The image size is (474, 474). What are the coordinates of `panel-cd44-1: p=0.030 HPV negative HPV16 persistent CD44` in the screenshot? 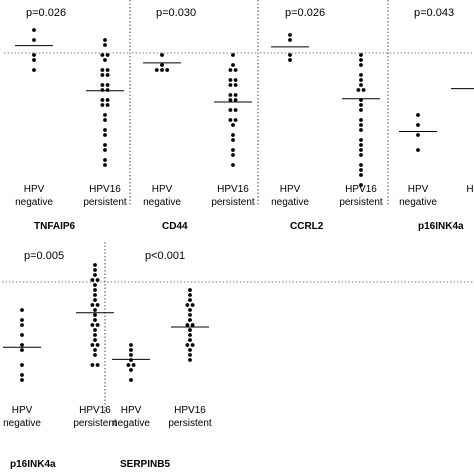 It's located at (195, 116).